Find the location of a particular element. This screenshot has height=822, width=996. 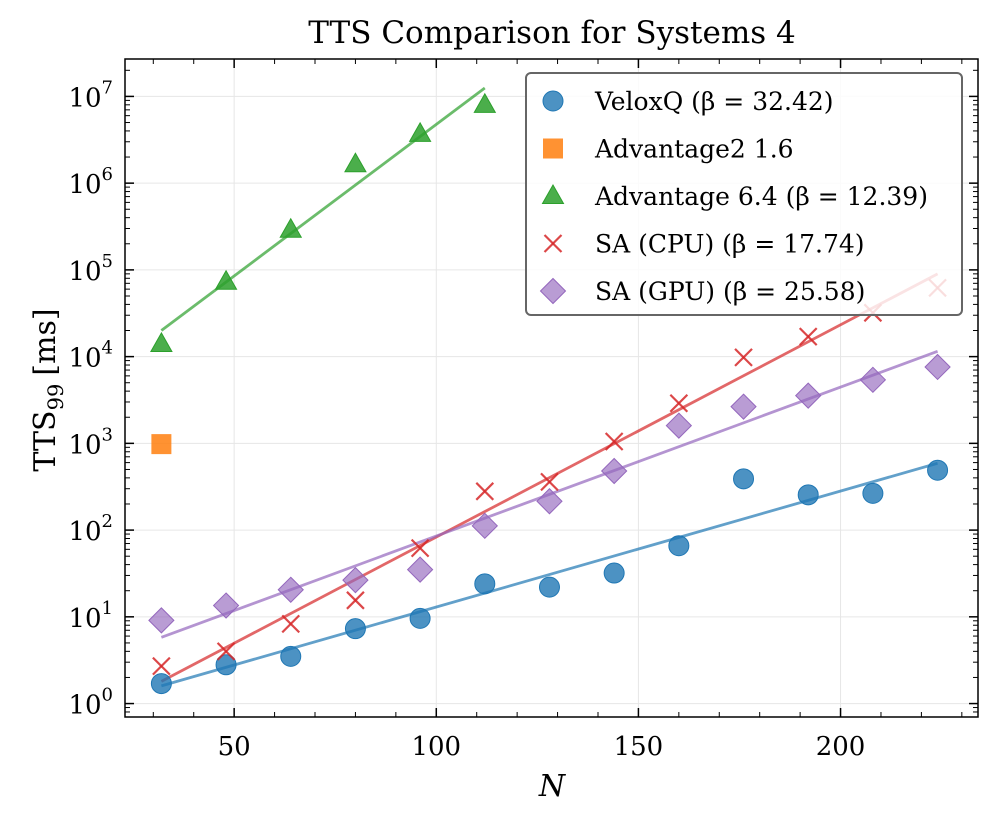

y-axis-label: TTS99 [ms] is located at coordinates (48, 389).